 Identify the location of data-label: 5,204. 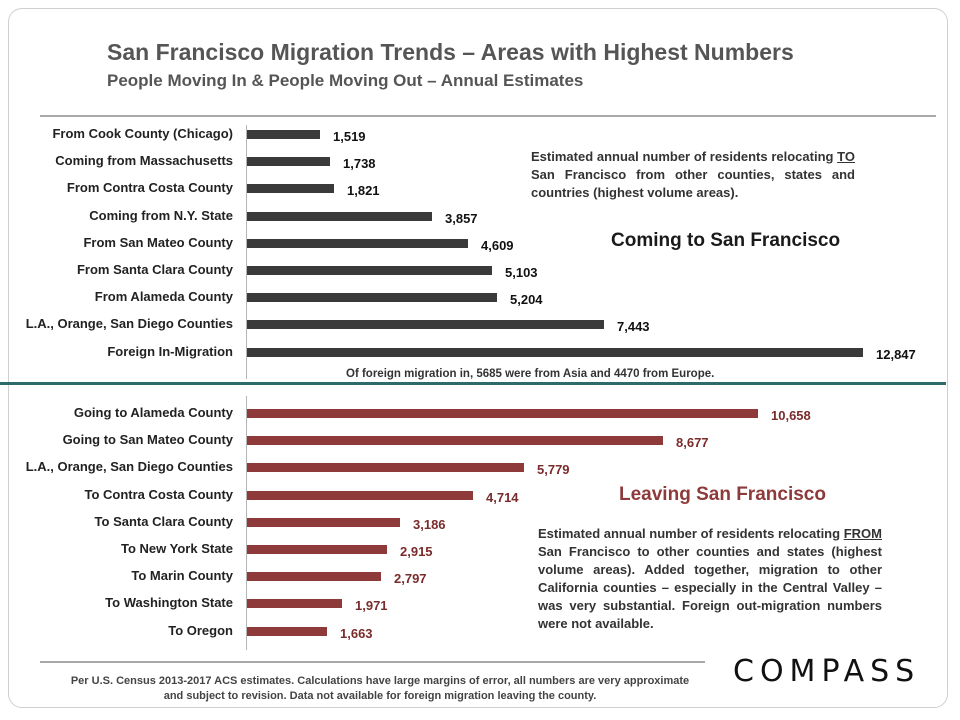
(526, 300).